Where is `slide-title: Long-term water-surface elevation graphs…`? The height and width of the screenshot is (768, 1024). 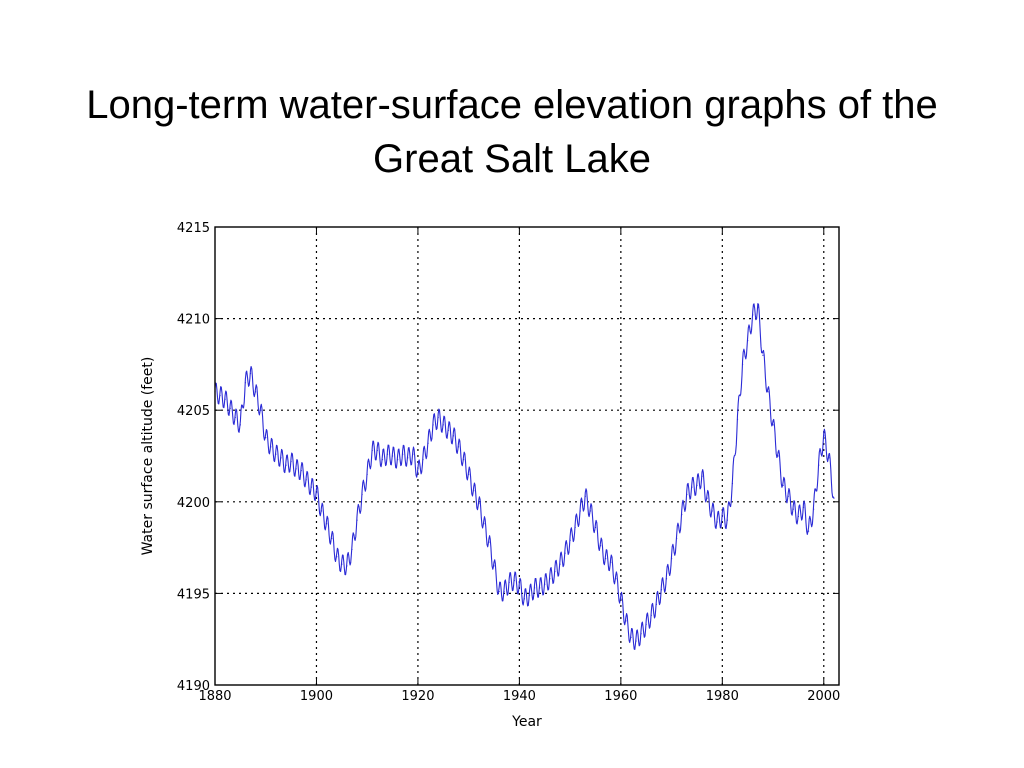 slide-title: Long-term water-surface elevation graphs… is located at coordinates (512, 132).